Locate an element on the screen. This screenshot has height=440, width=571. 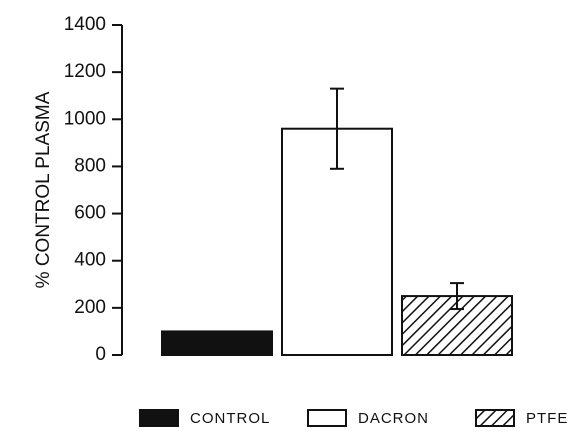
y-tick-label: 1200 is located at coordinates (85, 71).